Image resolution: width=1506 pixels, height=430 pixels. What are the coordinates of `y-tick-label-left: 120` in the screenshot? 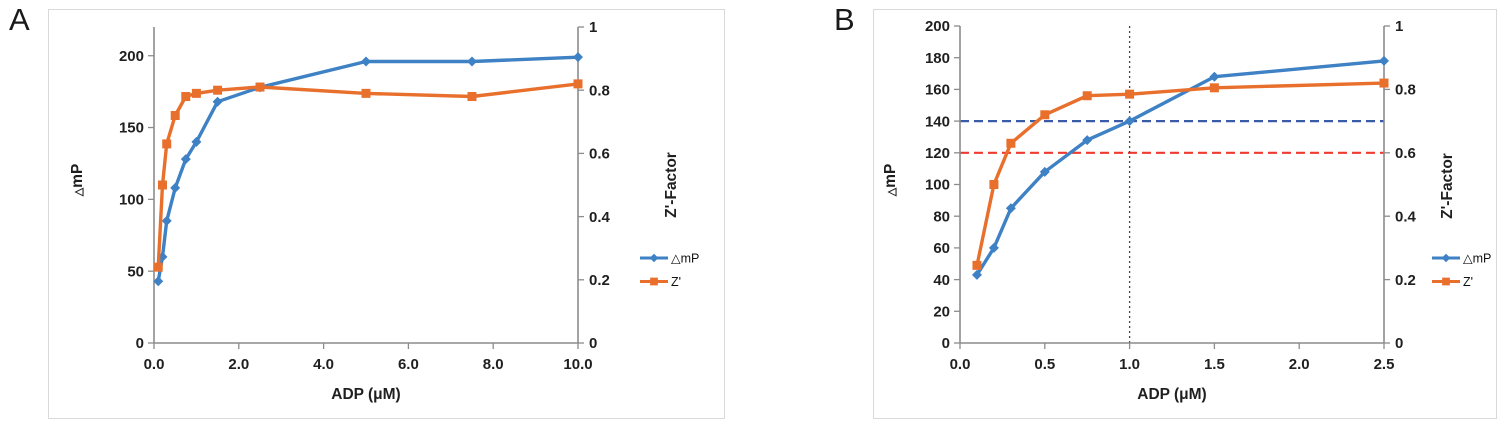 It's located at (937, 153).